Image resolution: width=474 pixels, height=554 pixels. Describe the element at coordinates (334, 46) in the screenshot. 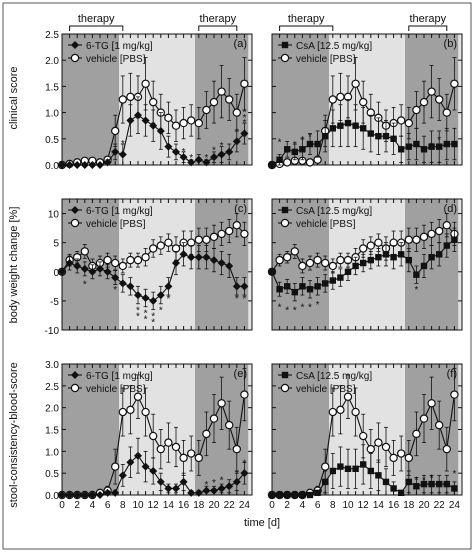

I see `panel-b-legend-label-0: CsA [12.5 mg/kg]` at that location.